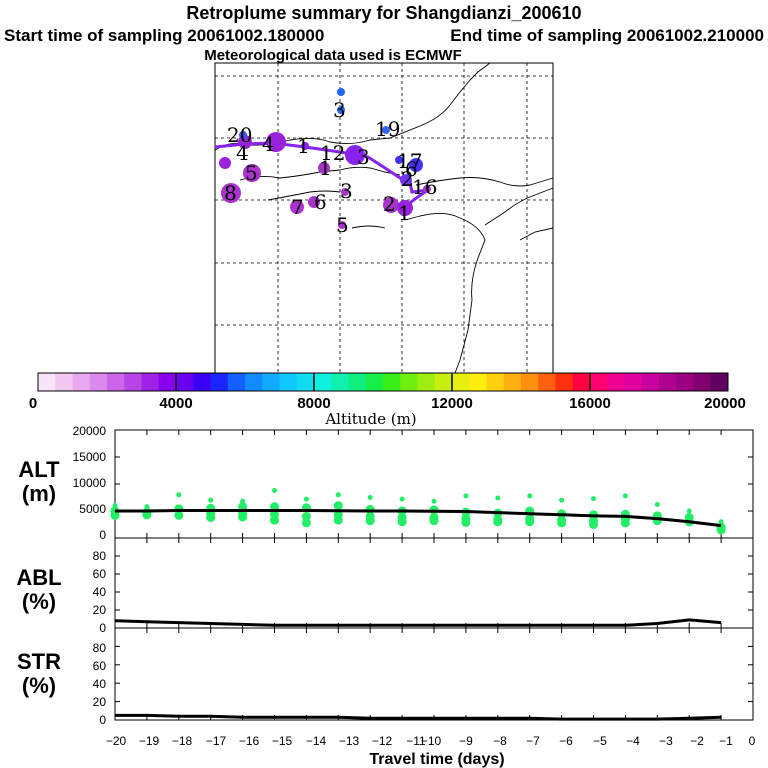 This screenshot has width=768, height=768. I want to click on x-tick-label: −7, so click(533, 741).